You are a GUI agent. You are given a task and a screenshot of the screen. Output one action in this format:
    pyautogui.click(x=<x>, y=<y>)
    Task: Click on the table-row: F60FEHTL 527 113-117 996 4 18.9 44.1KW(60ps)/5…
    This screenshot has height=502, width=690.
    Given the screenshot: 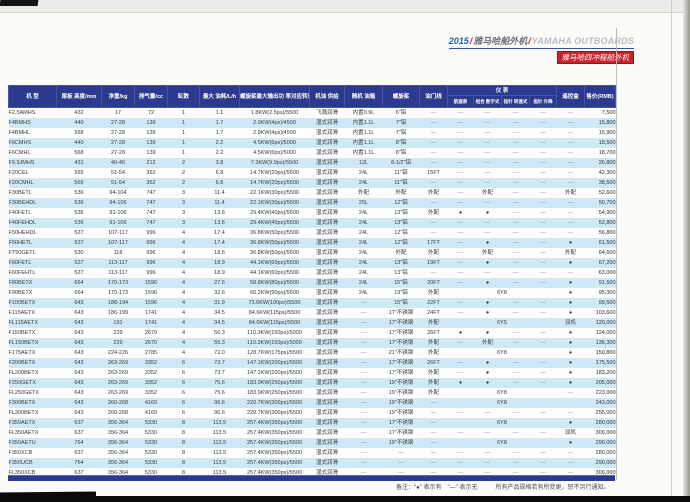 What is the action you would take?
    pyautogui.click(x=312, y=273)
    